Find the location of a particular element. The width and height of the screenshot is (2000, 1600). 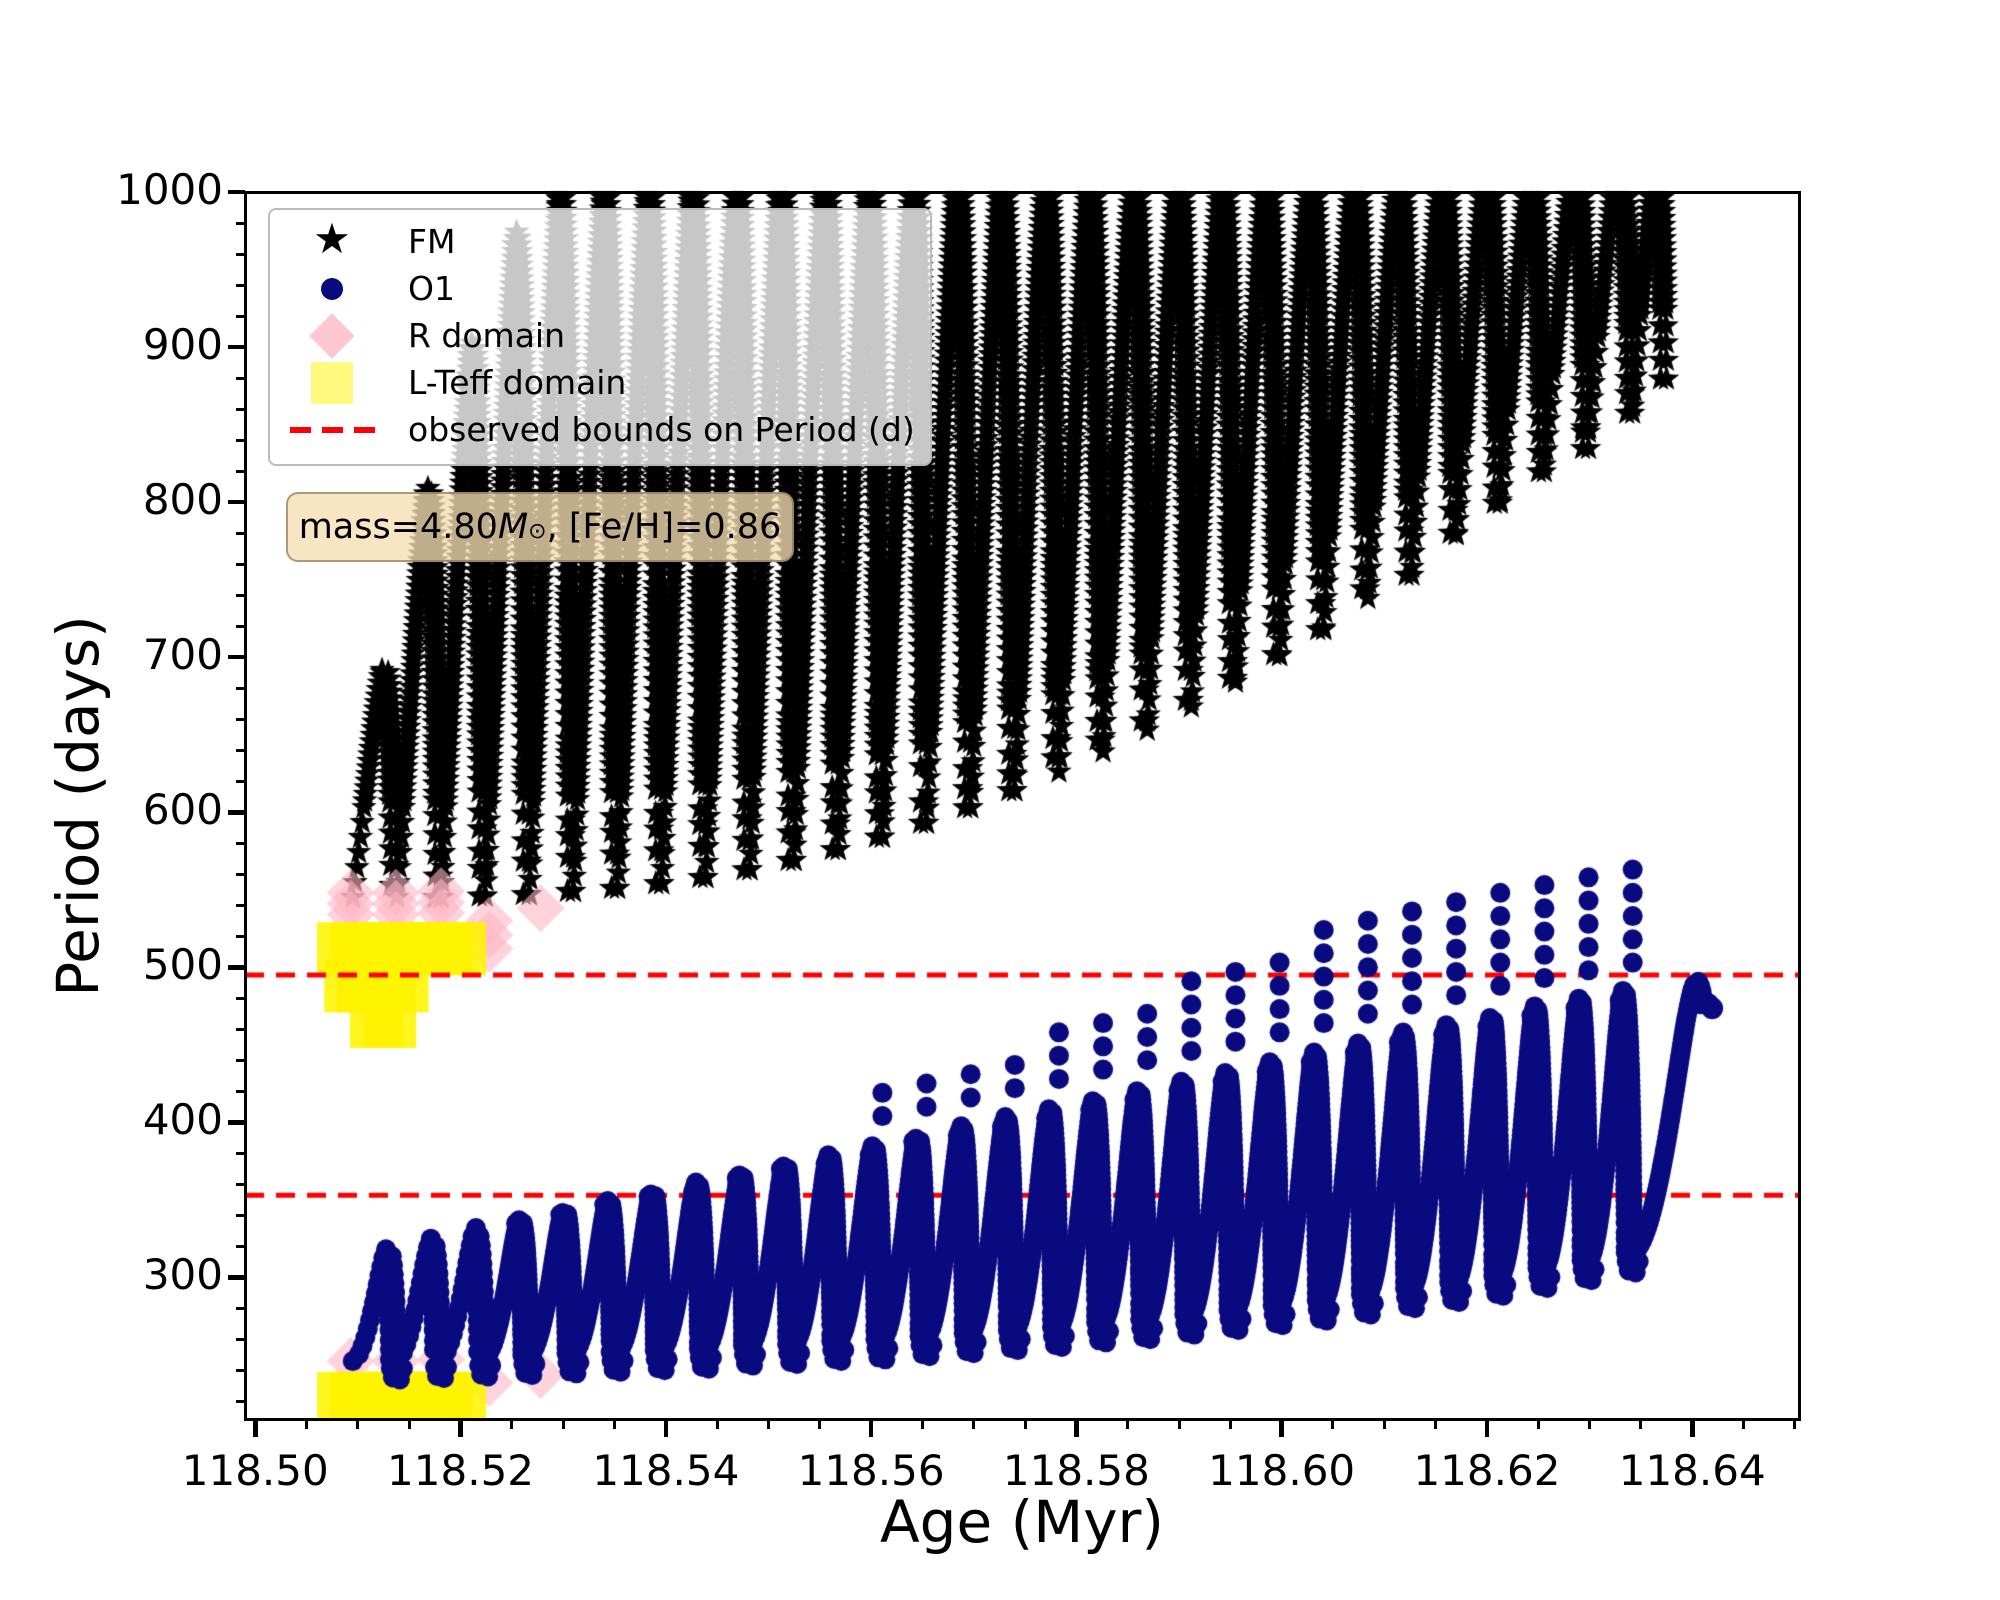

annotation-sun-symbol: ⊙ is located at coordinates (537, 531).